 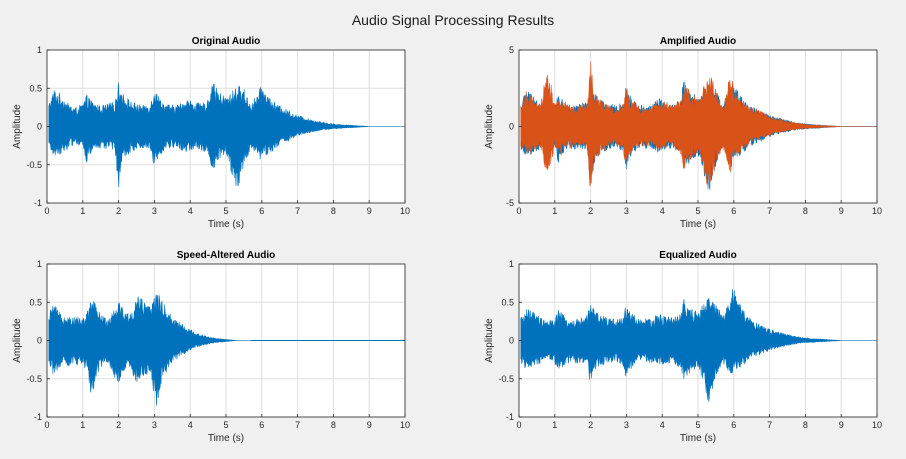 I want to click on subplot-title: Equalized Audio, so click(x=697, y=255).